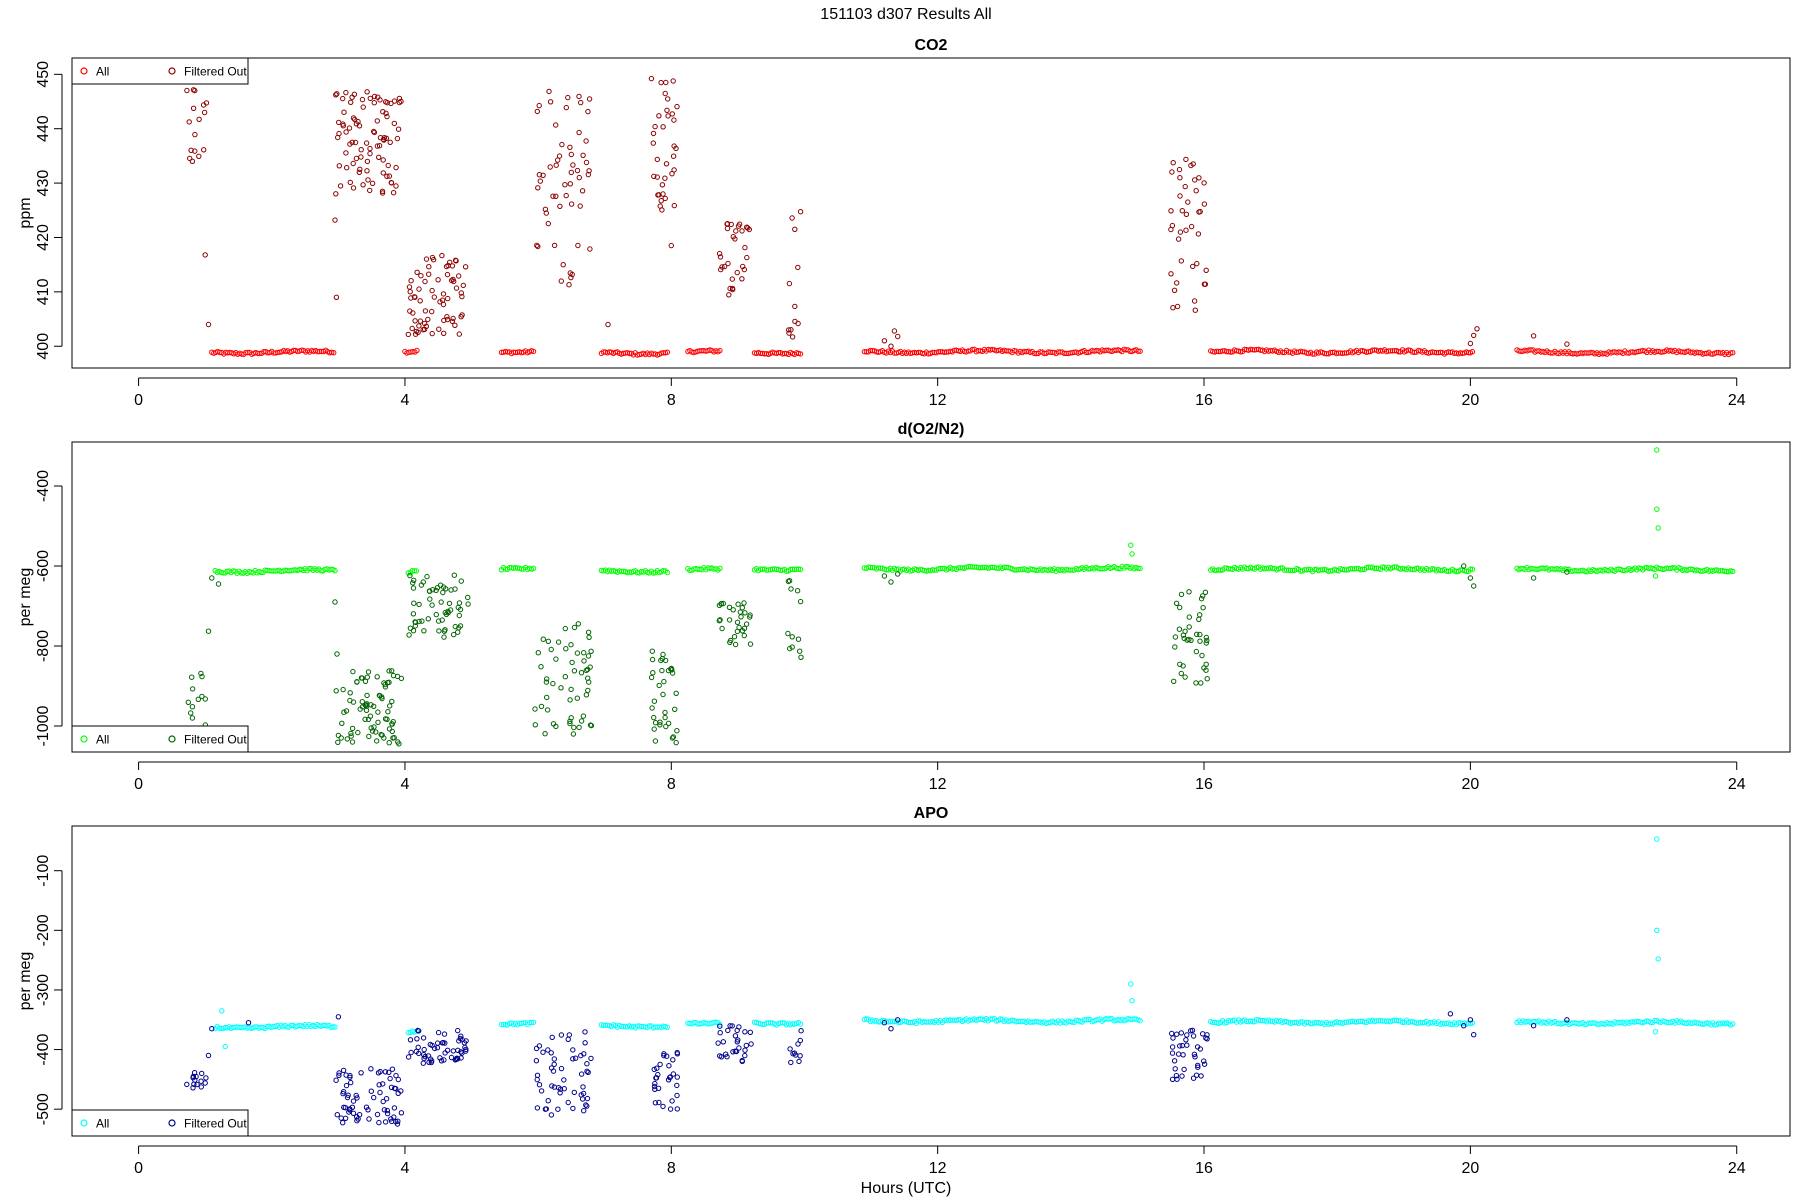 The width and height of the screenshot is (1800, 1200). Describe the element at coordinates (43, 646) in the screenshot. I see `o2n2-y-tick-label: -800` at that location.